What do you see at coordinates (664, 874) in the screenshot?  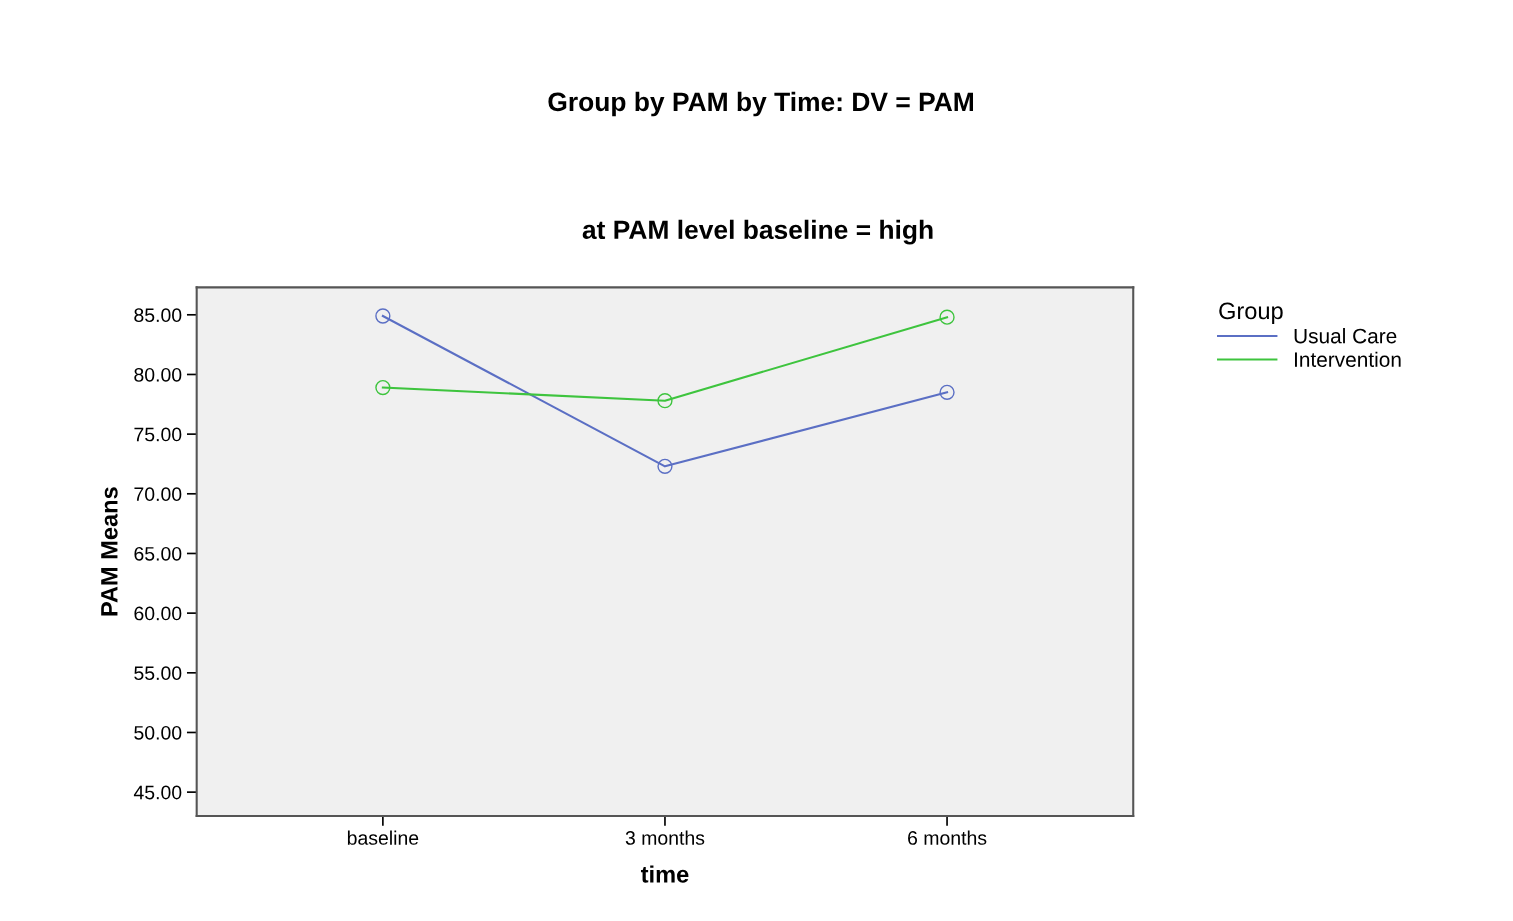 I see `x-axis-title: time` at bounding box center [664, 874].